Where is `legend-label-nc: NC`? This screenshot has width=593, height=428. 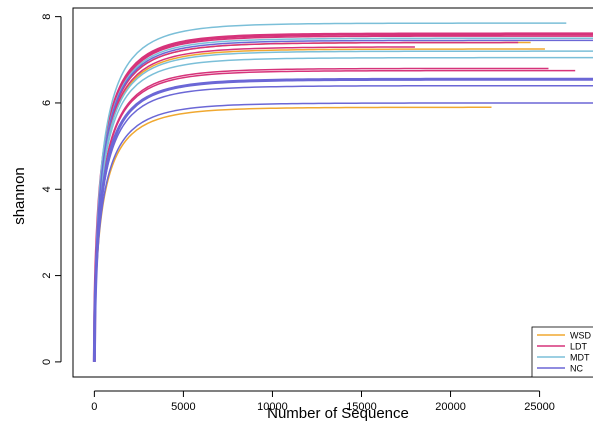
legend-label-nc: NC is located at coordinates (576, 369).